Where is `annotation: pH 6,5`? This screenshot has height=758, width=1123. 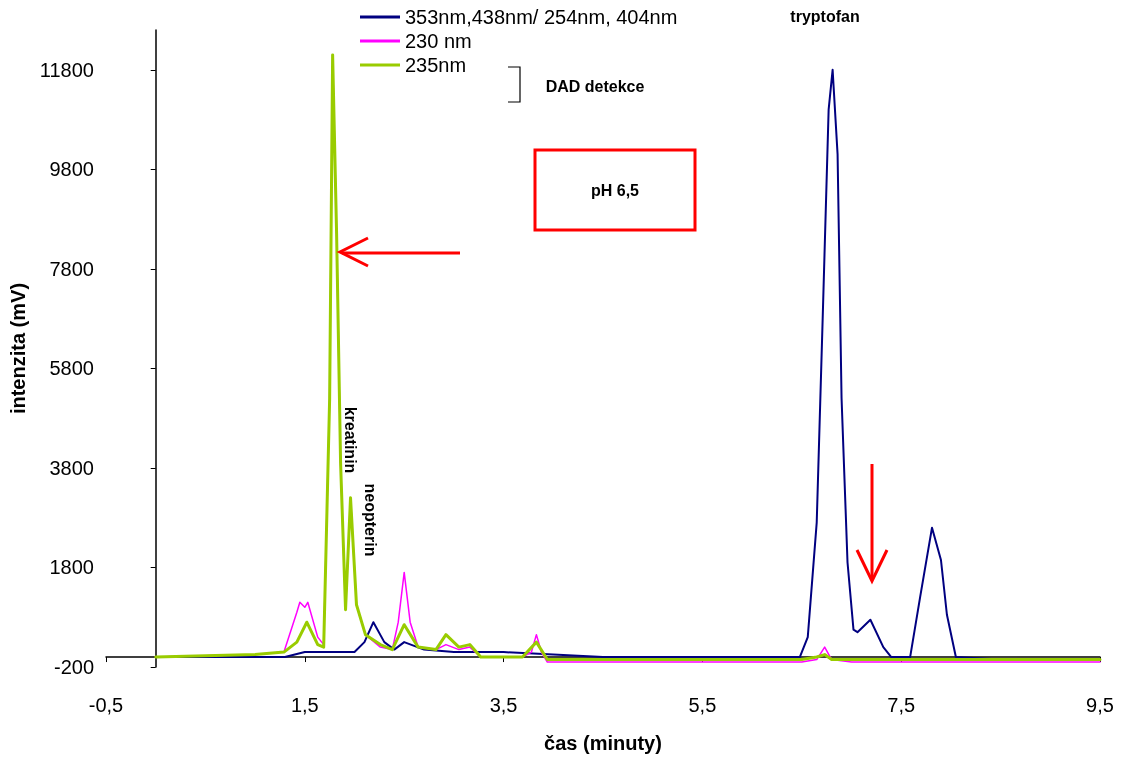 annotation: pH 6,5 is located at coordinates (615, 190).